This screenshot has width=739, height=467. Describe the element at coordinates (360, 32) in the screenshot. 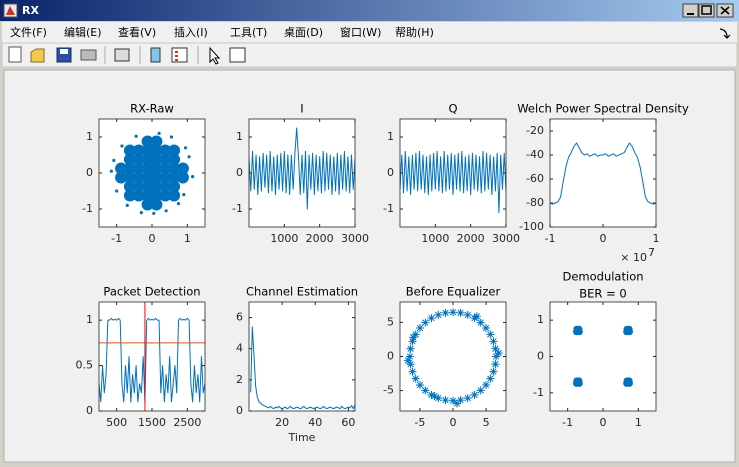

I see `menu-item: 窗口(W)` at that location.